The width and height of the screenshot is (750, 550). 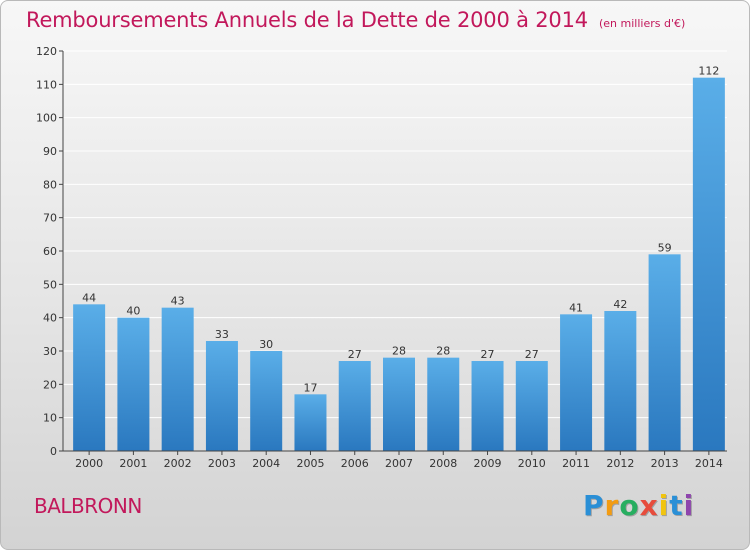 What do you see at coordinates (642, 23) in the screenshot?
I see `chart-subtitle: (en milliers d'€)` at bounding box center [642, 23].